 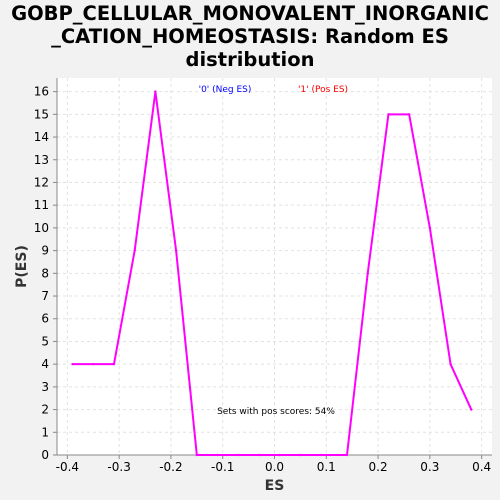 What do you see at coordinates (118, 467) in the screenshot?
I see `x-tick-label: -0.3` at bounding box center [118, 467].